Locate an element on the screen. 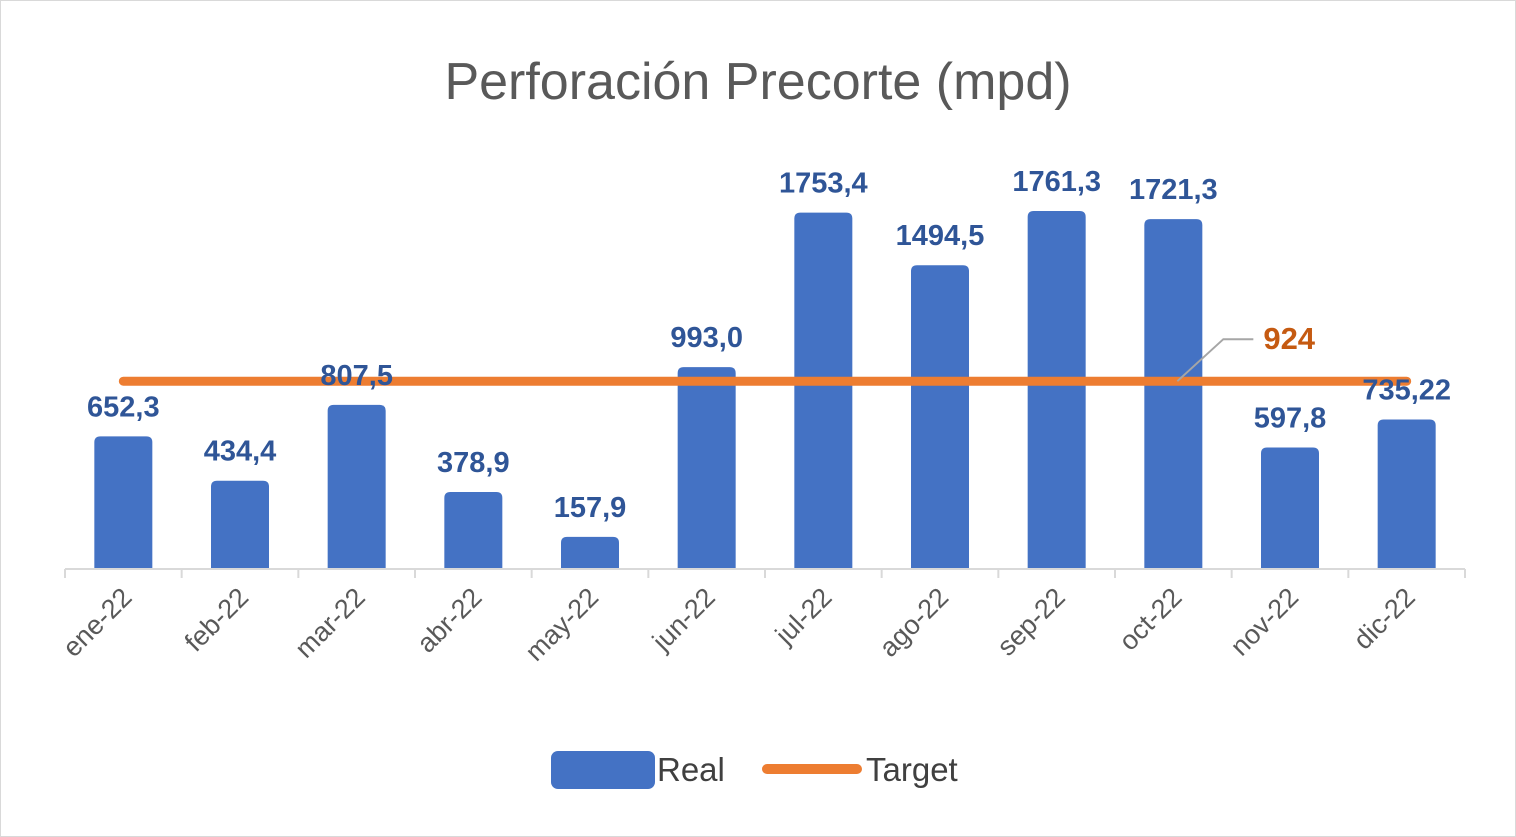 The width and height of the screenshot is (1516, 837). target-value-label: 924 is located at coordinates (1289, 338).